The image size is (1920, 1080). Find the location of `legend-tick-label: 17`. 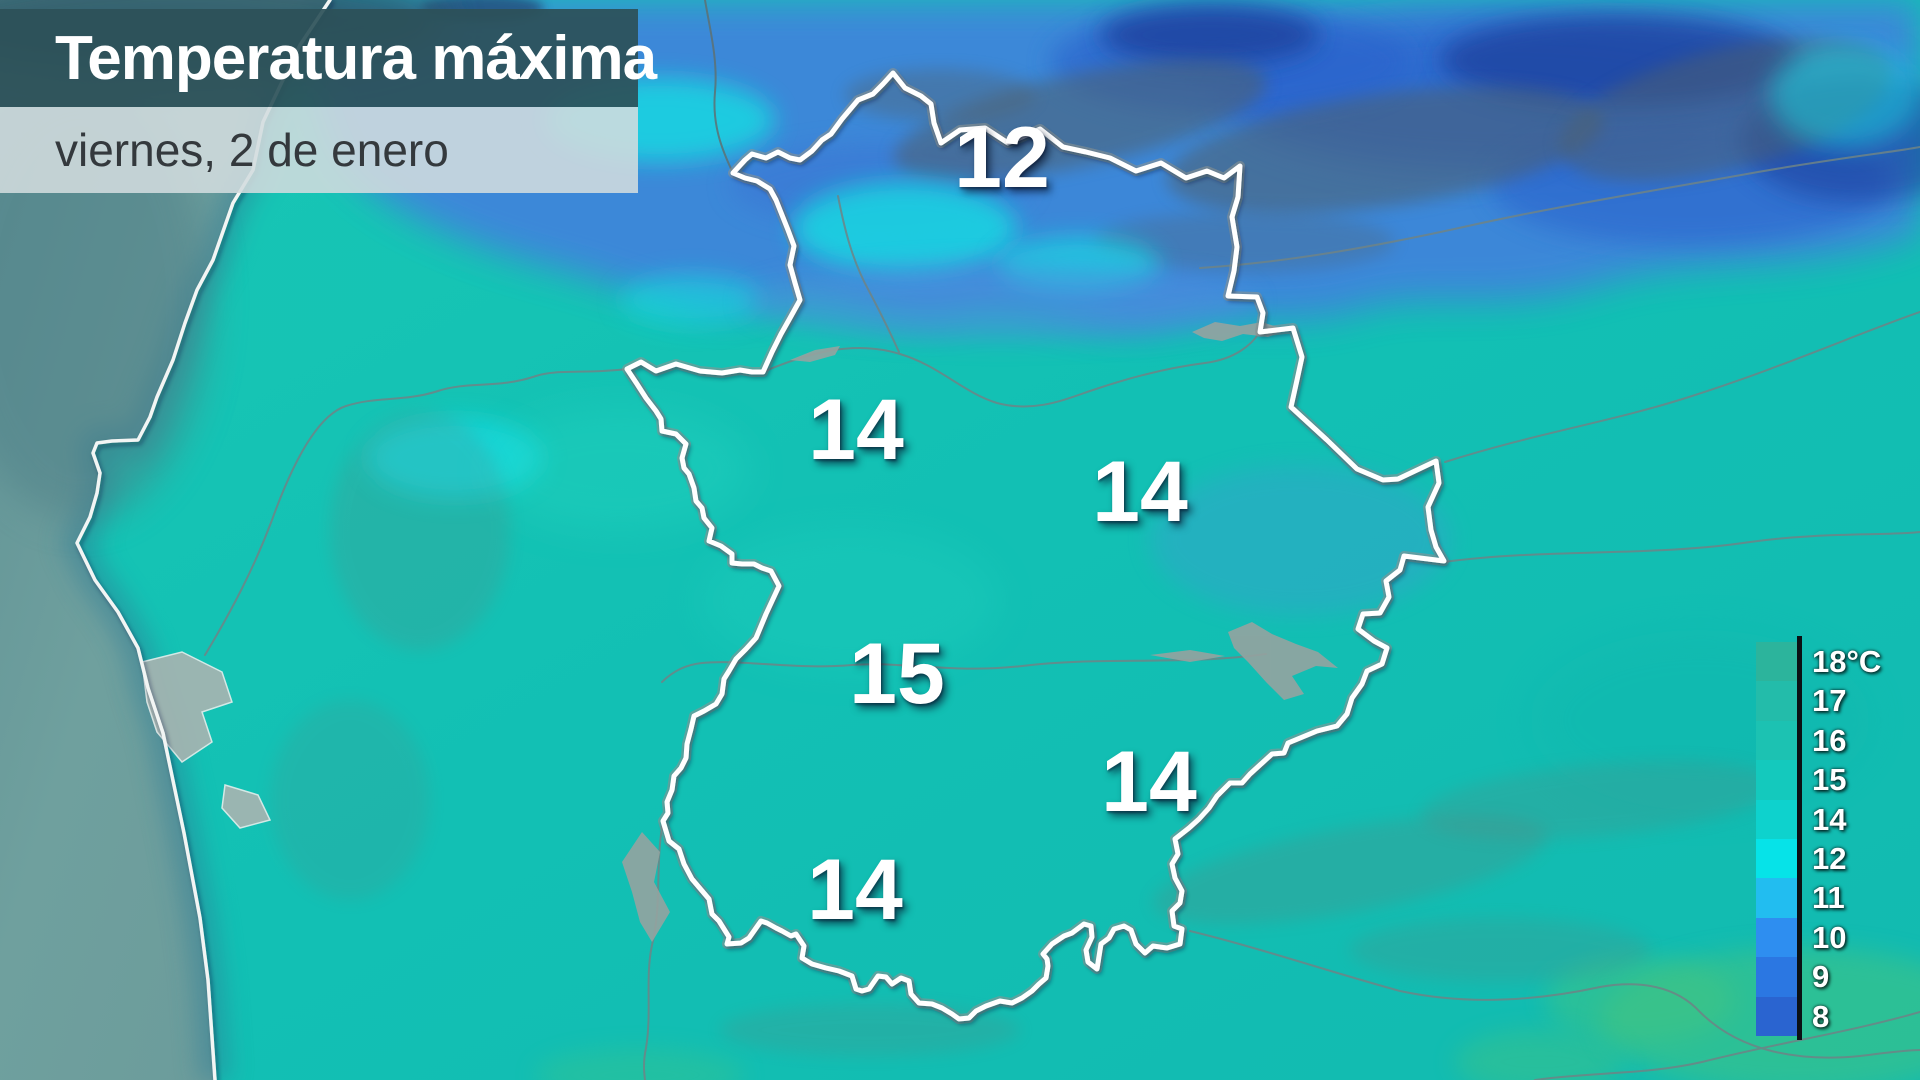

legend-tick-label: 17 is located at coordinates (1829, 701).